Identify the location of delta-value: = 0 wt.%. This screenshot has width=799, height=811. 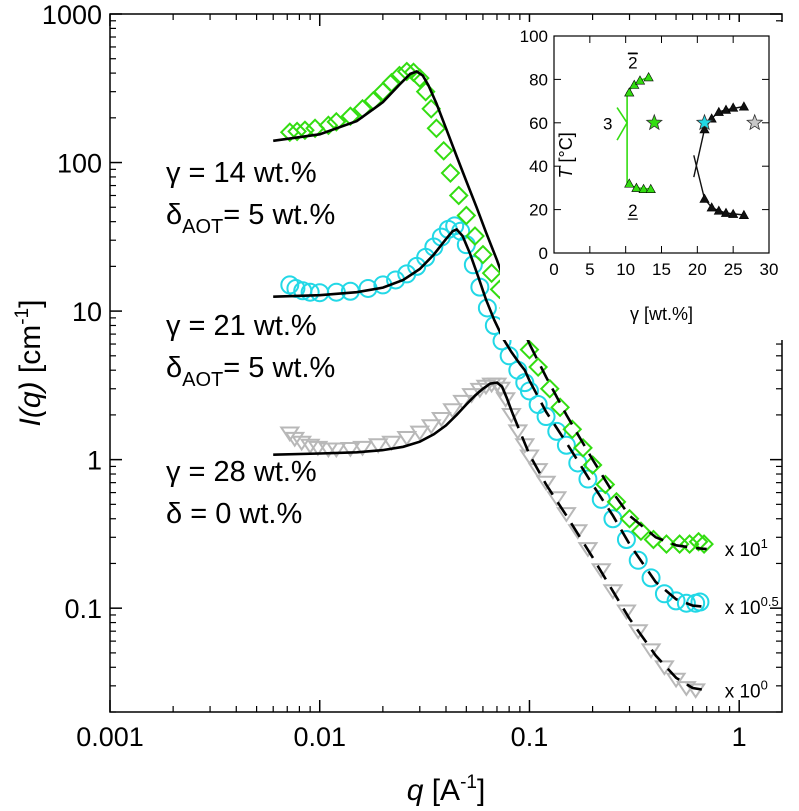
(242, 514).